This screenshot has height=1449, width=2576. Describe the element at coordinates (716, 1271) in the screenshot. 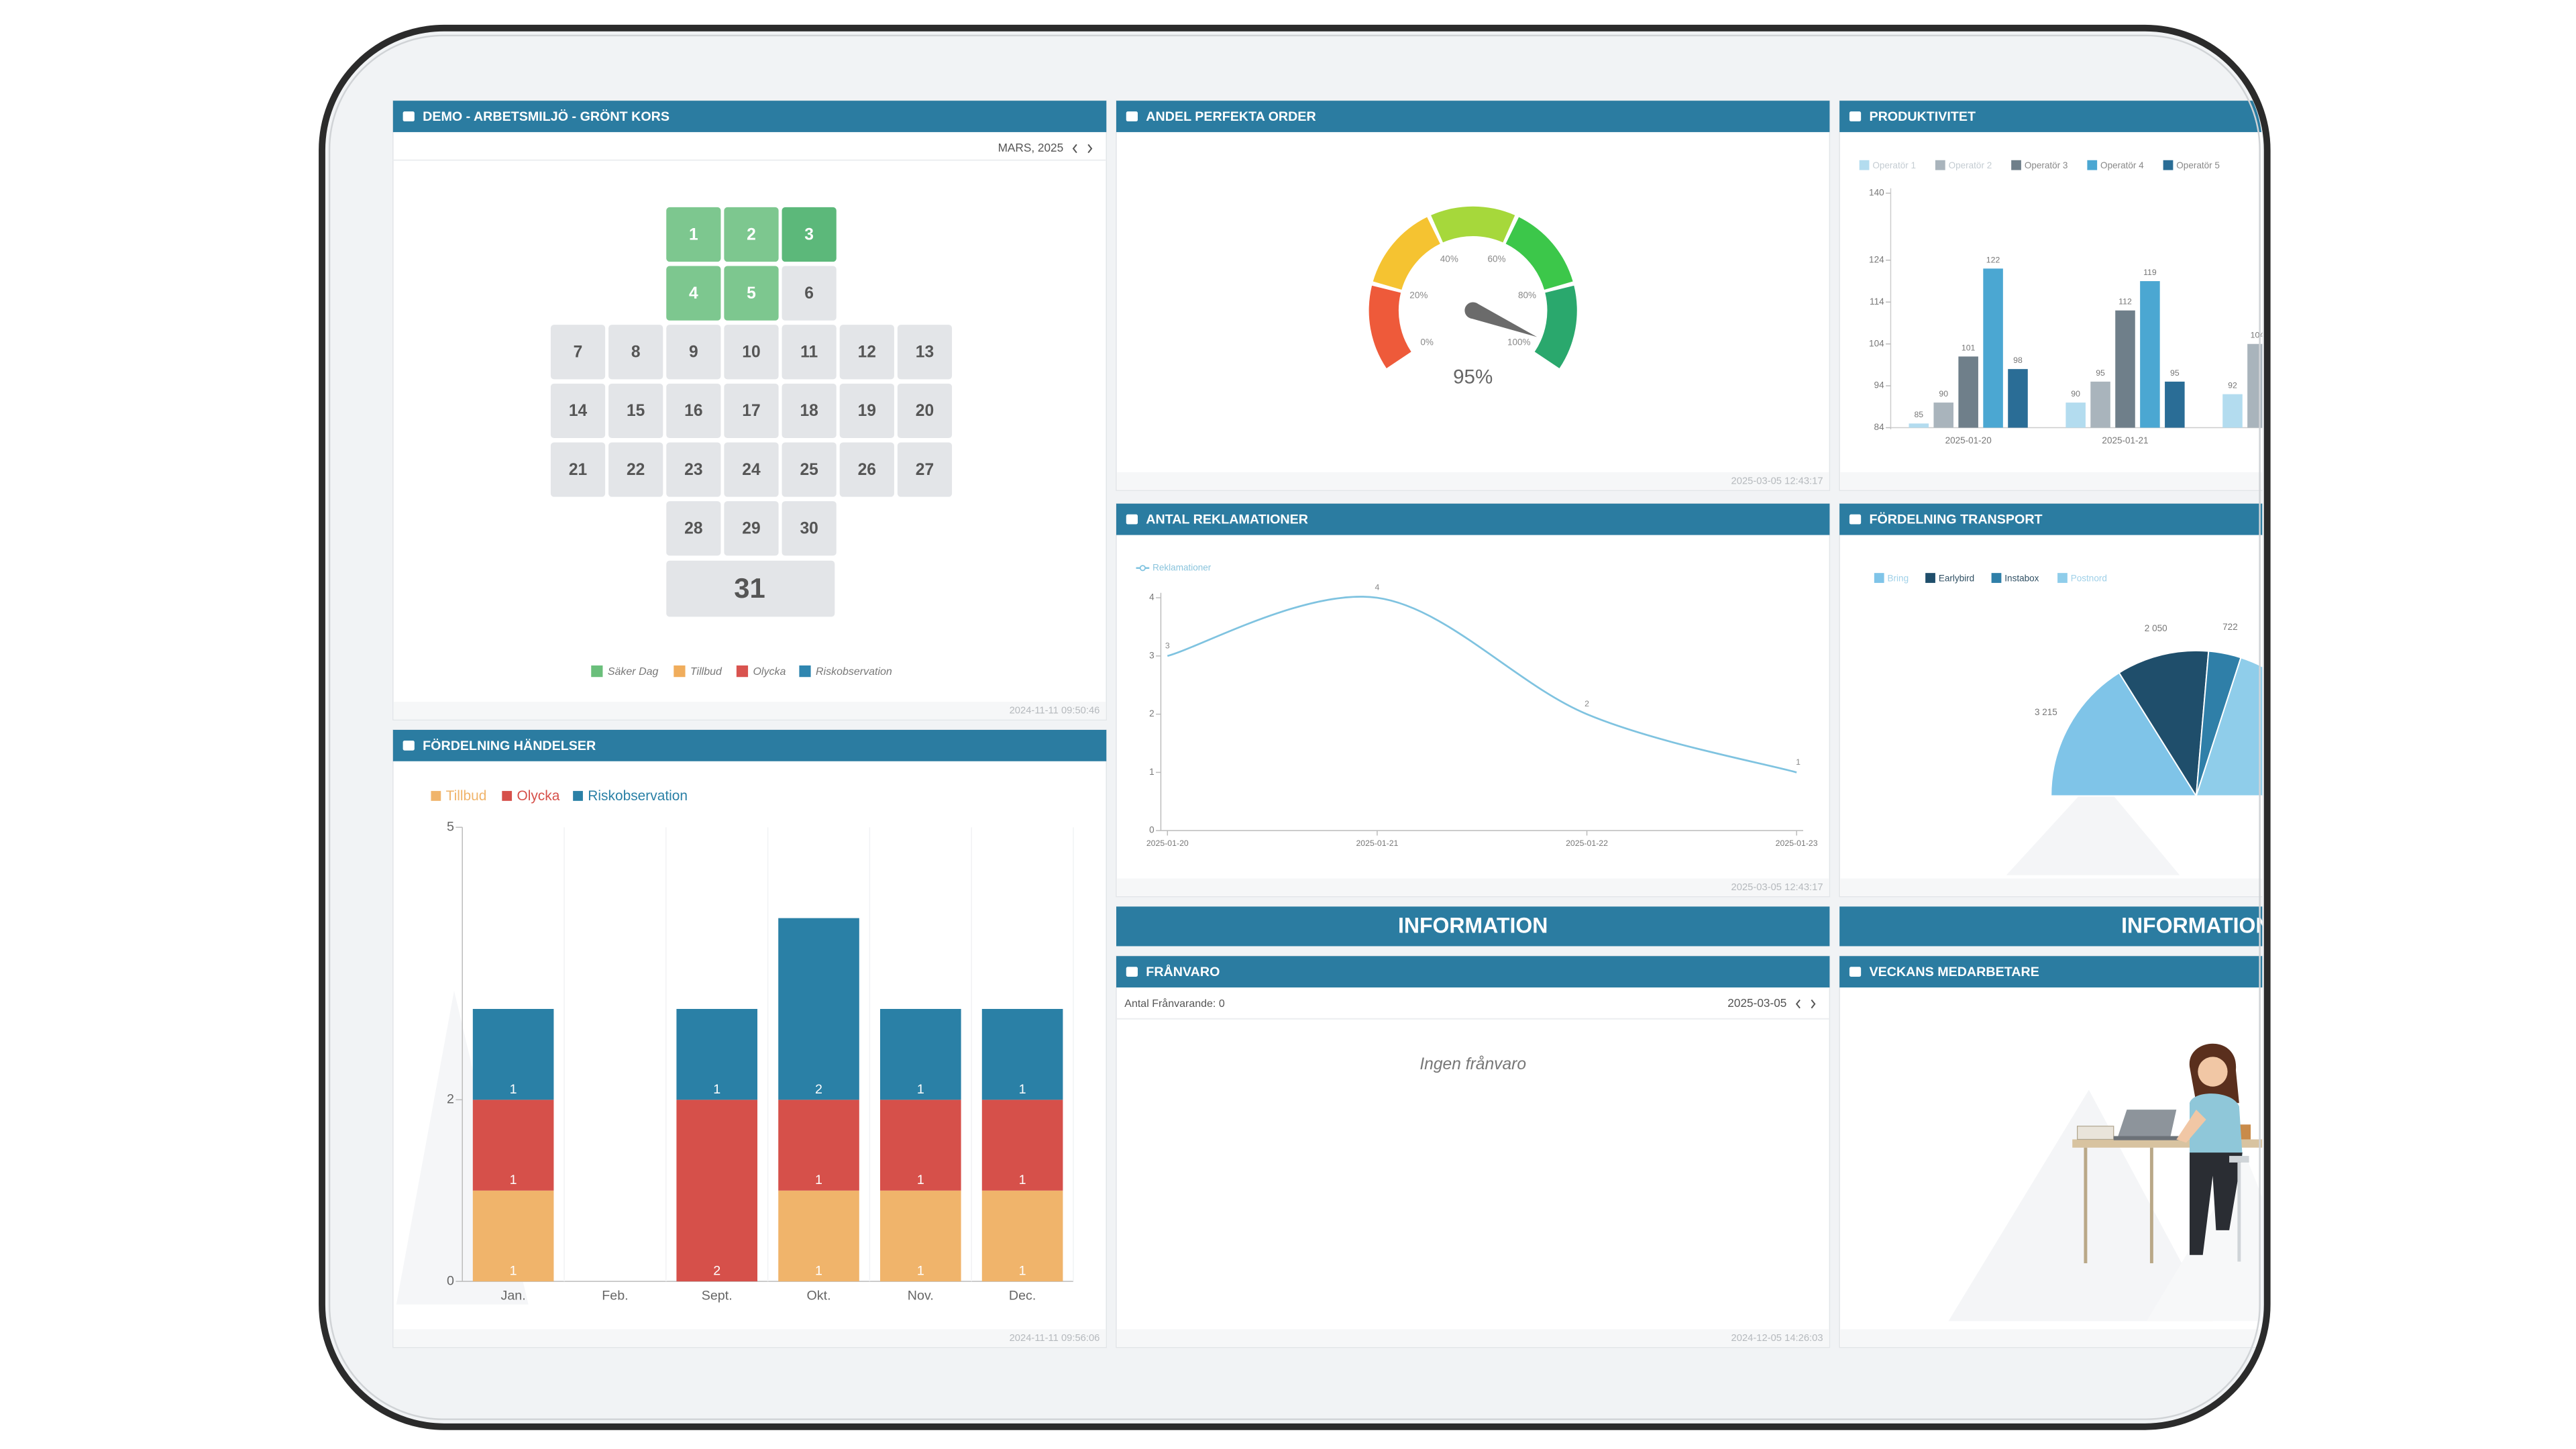

I see `segment-label: 2` at that location.